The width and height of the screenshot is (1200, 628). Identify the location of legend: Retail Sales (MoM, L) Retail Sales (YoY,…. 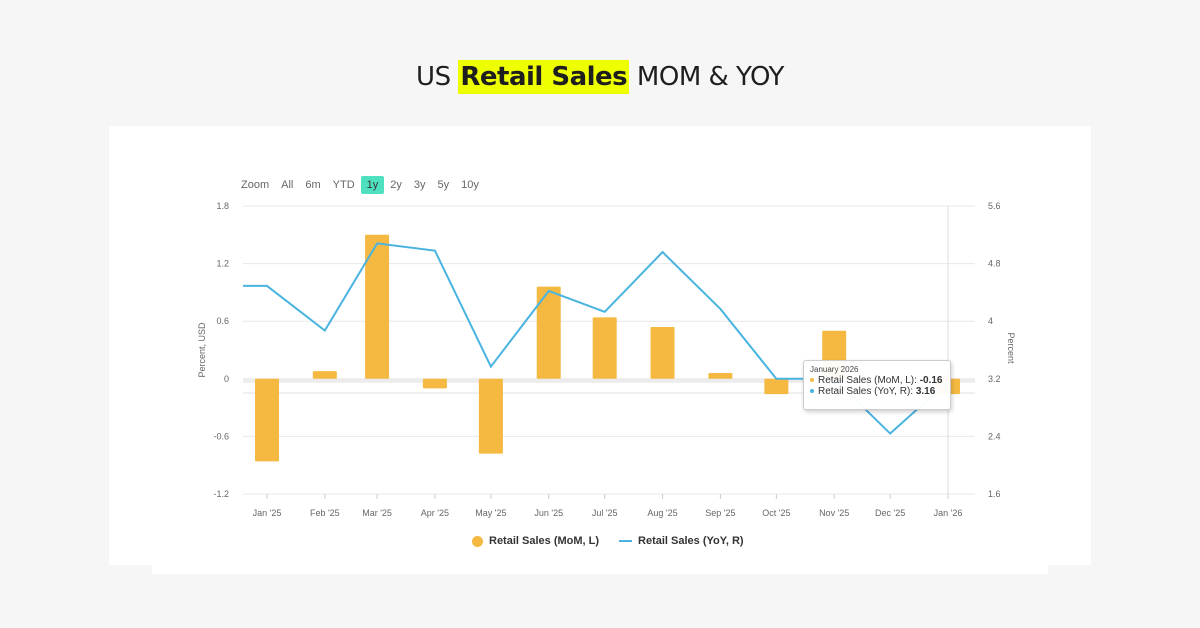
(608, 541).